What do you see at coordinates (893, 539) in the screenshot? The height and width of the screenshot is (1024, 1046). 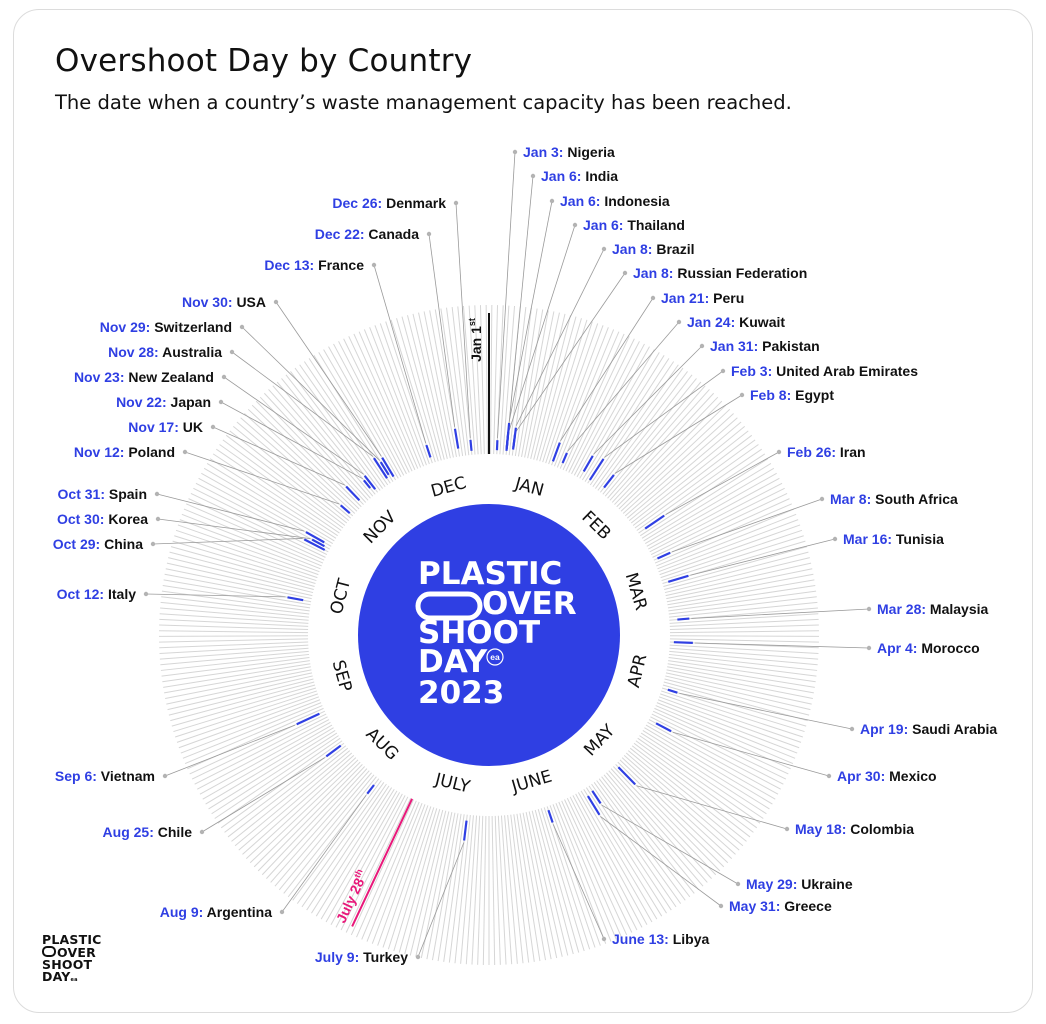 I see `country-label: Mar 16: Tunisia` at bounding box center [893, 539].